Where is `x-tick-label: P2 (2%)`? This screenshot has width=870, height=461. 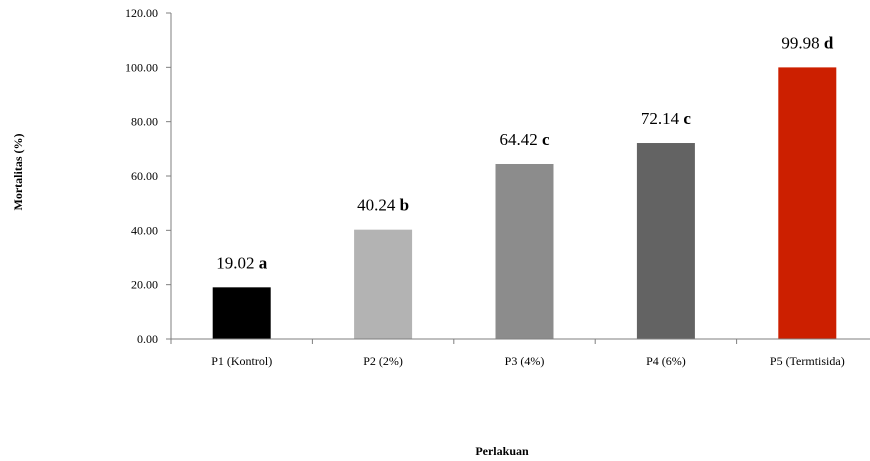 x-tick-label: P2 (2%) is located at coordinates (383, 361).